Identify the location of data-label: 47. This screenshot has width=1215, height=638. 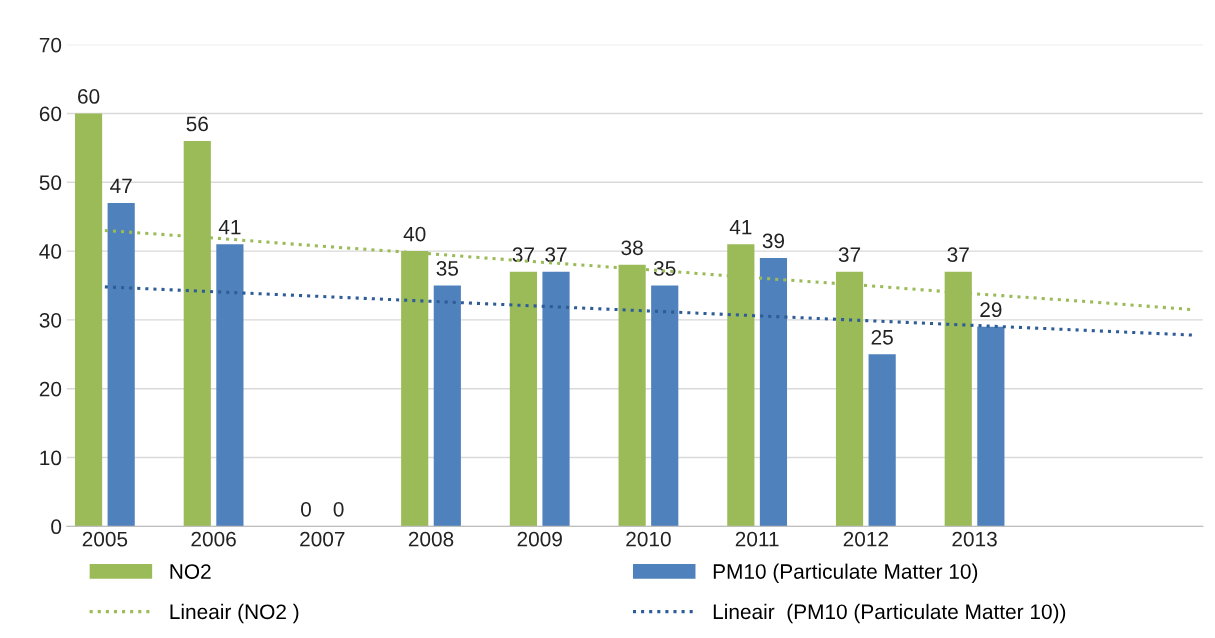
(121, 186).